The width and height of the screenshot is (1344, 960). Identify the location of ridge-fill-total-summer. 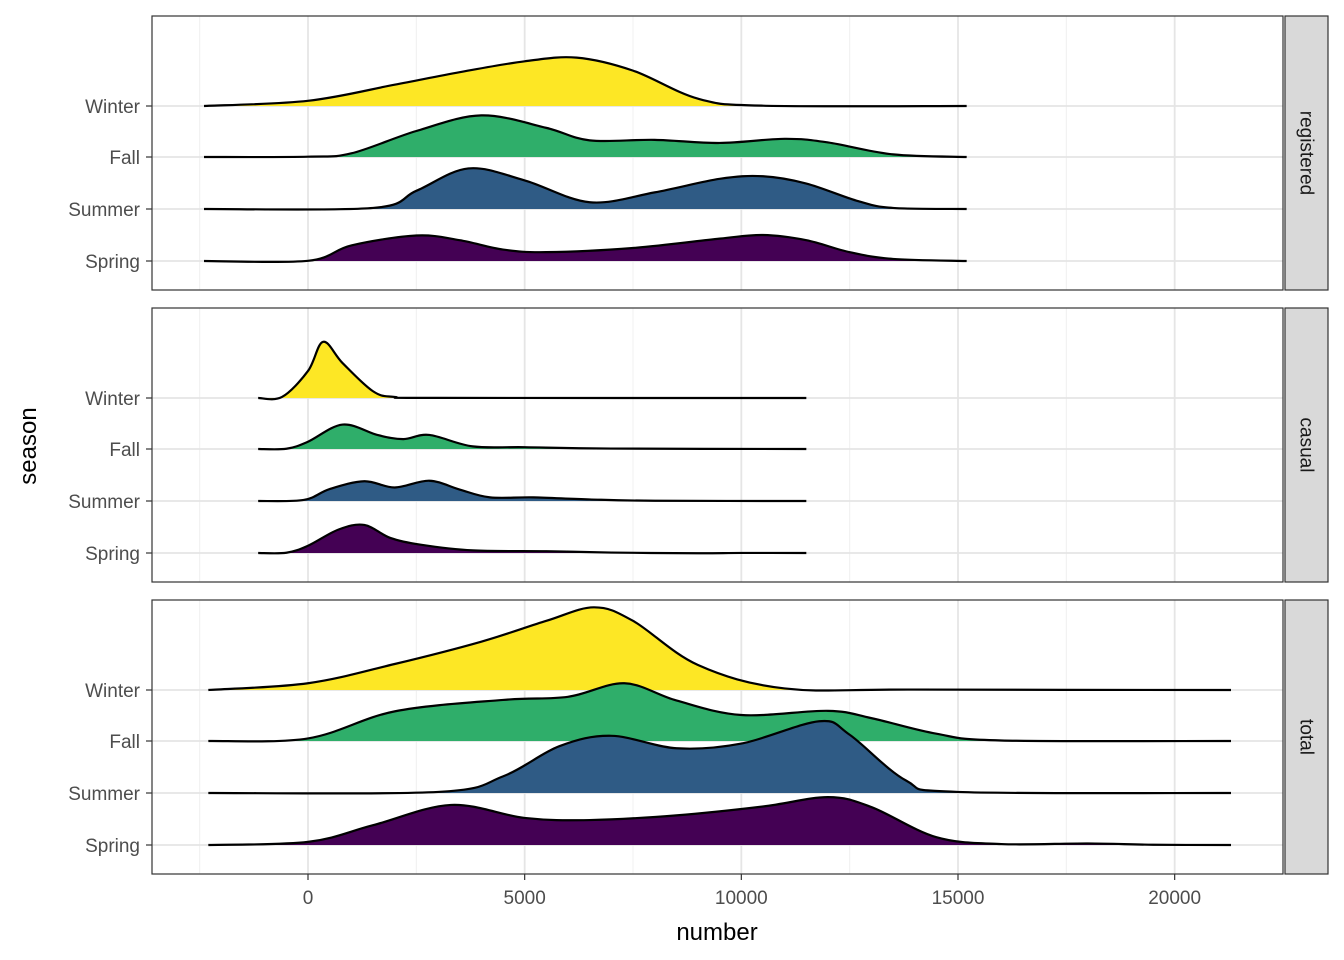
(719, 757).